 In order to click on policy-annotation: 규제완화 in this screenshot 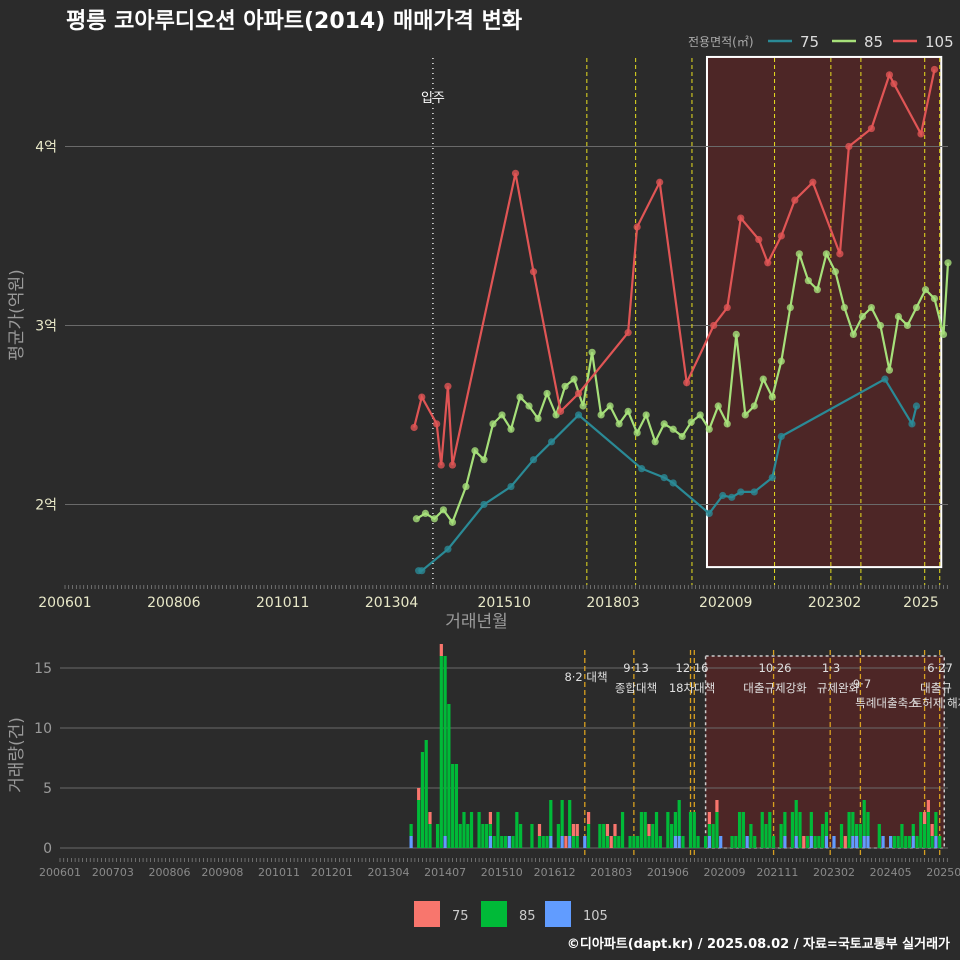, I will do `click(838, 688)`.